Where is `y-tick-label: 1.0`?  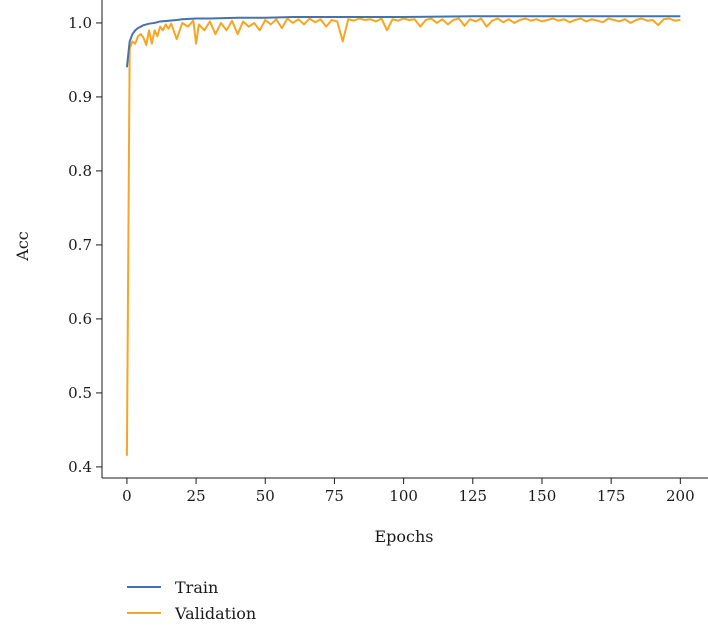
y-tick-label: 1.0 is located at coordinates (80, 23).